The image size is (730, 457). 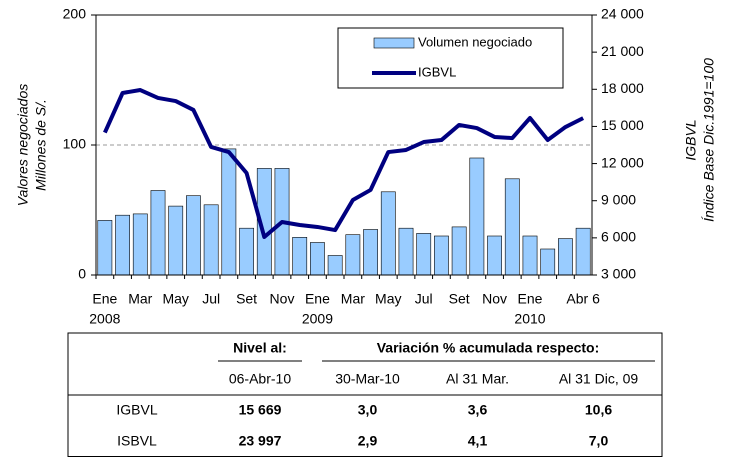 I want to click on table-cell: 2,9, so click(x=368, y=441).